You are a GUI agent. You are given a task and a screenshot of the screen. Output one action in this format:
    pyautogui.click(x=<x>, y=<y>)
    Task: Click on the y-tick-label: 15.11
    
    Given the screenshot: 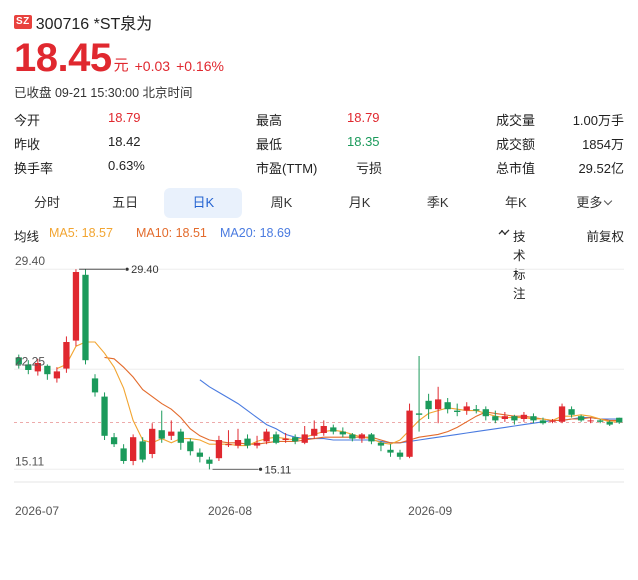 What is the action you would take?
    pyautogui.click(x=29, y=461)
    